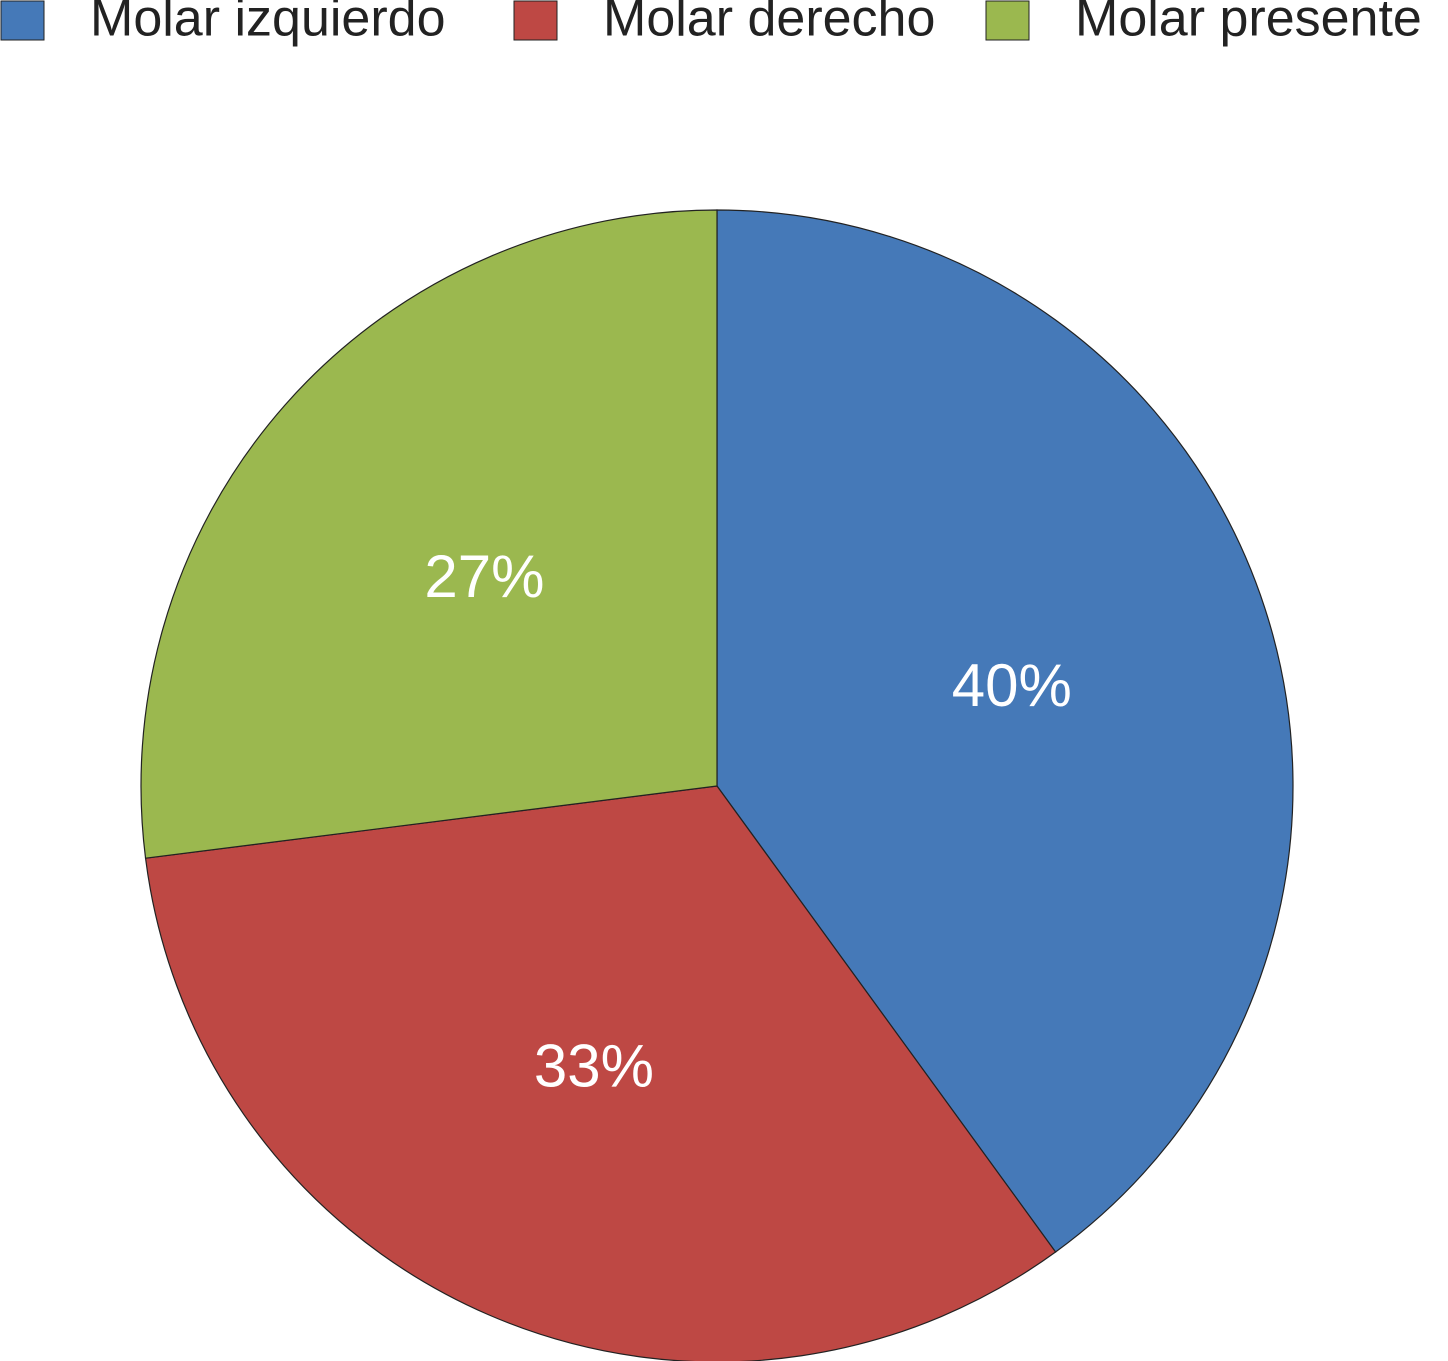 The image size is (1448, 1361). I want to click on legend-label: Molar derecho, so click(769, 24).